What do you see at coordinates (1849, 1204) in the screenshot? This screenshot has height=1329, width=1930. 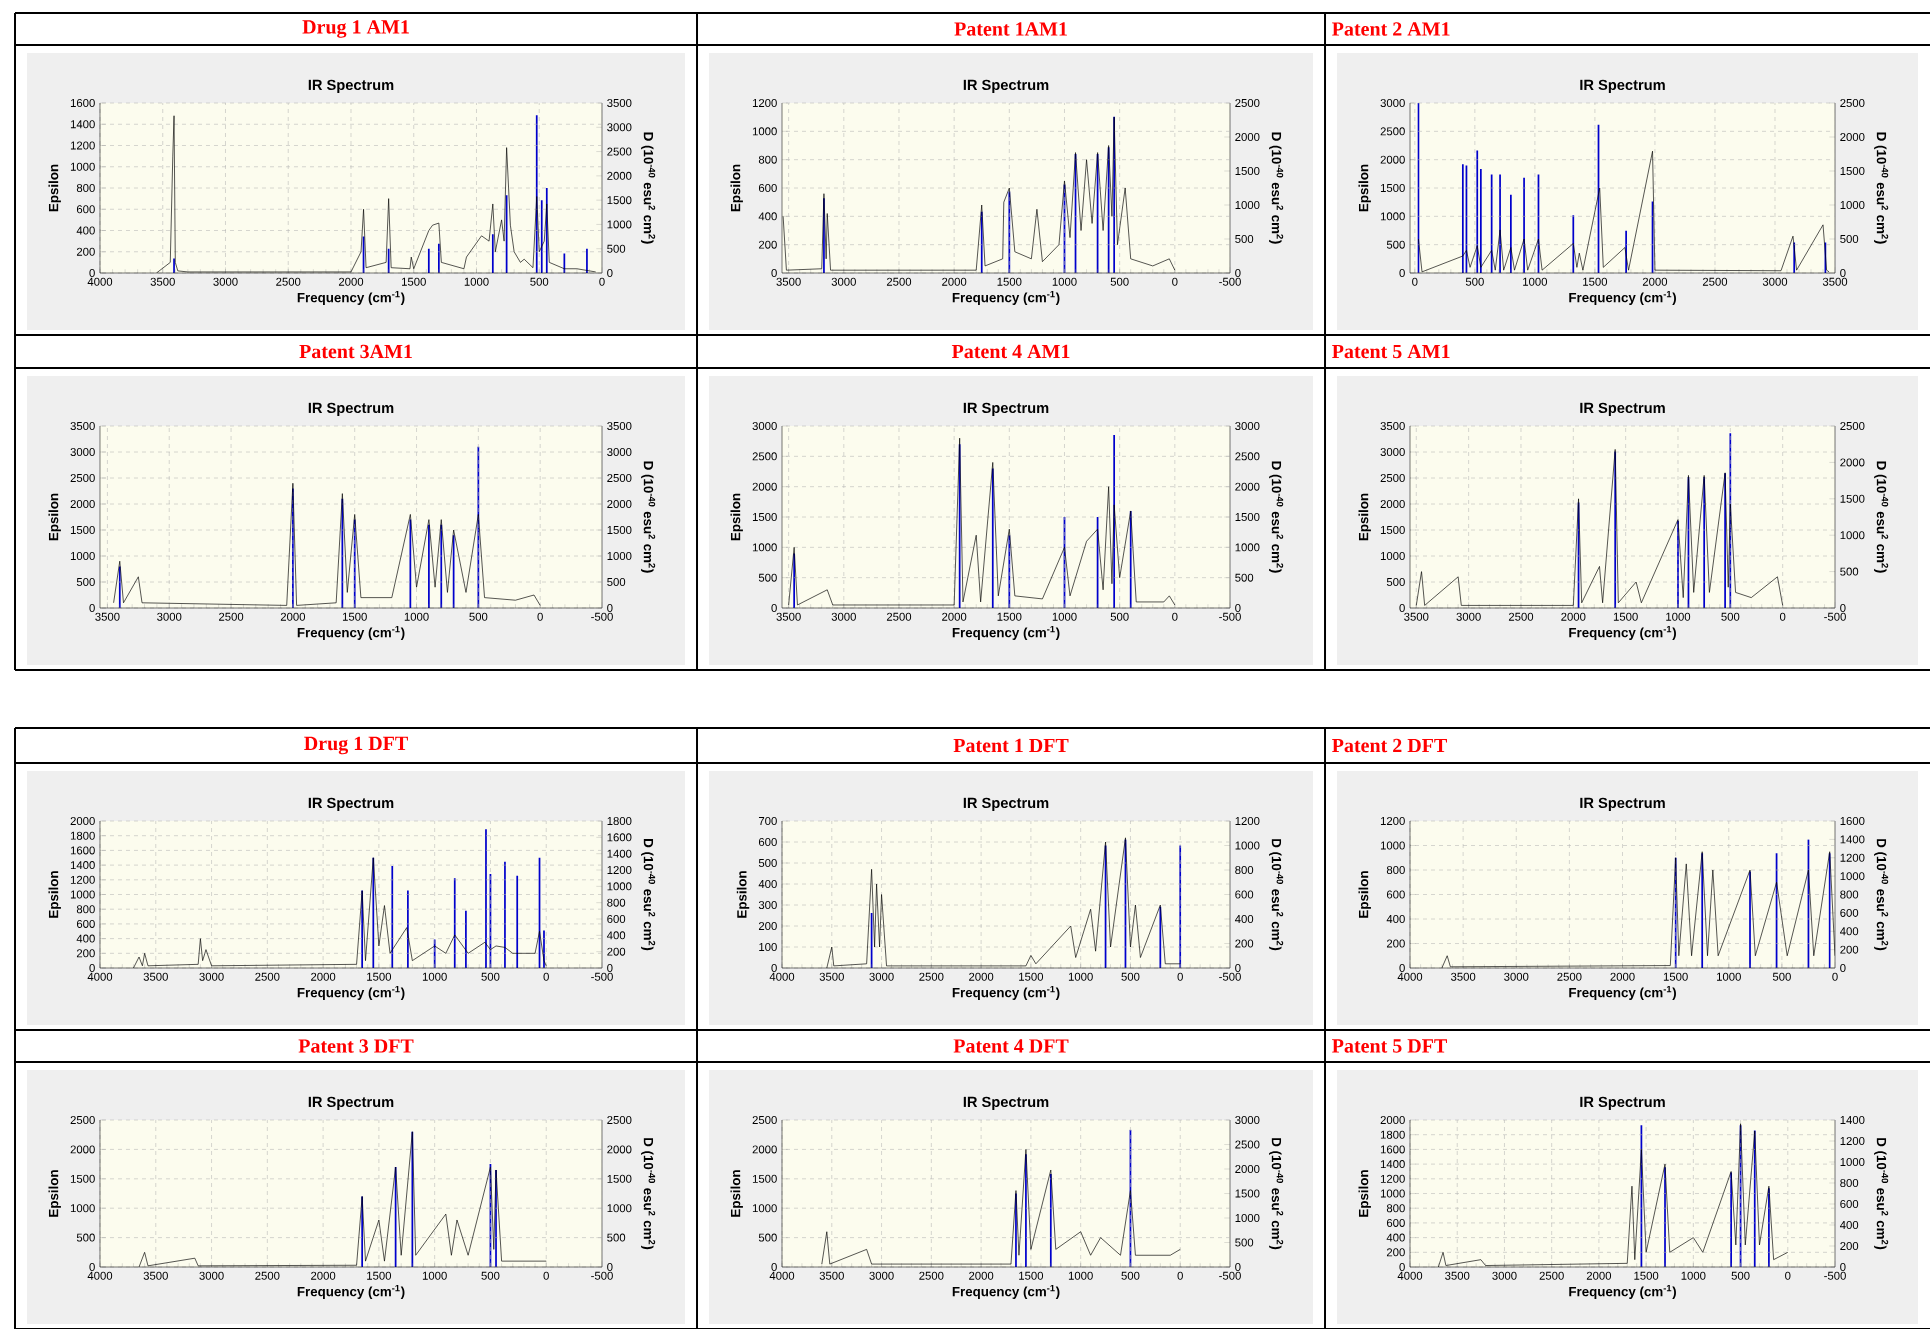 I see `y2-tick-label: 600` at bounding box center [1849, 1204].